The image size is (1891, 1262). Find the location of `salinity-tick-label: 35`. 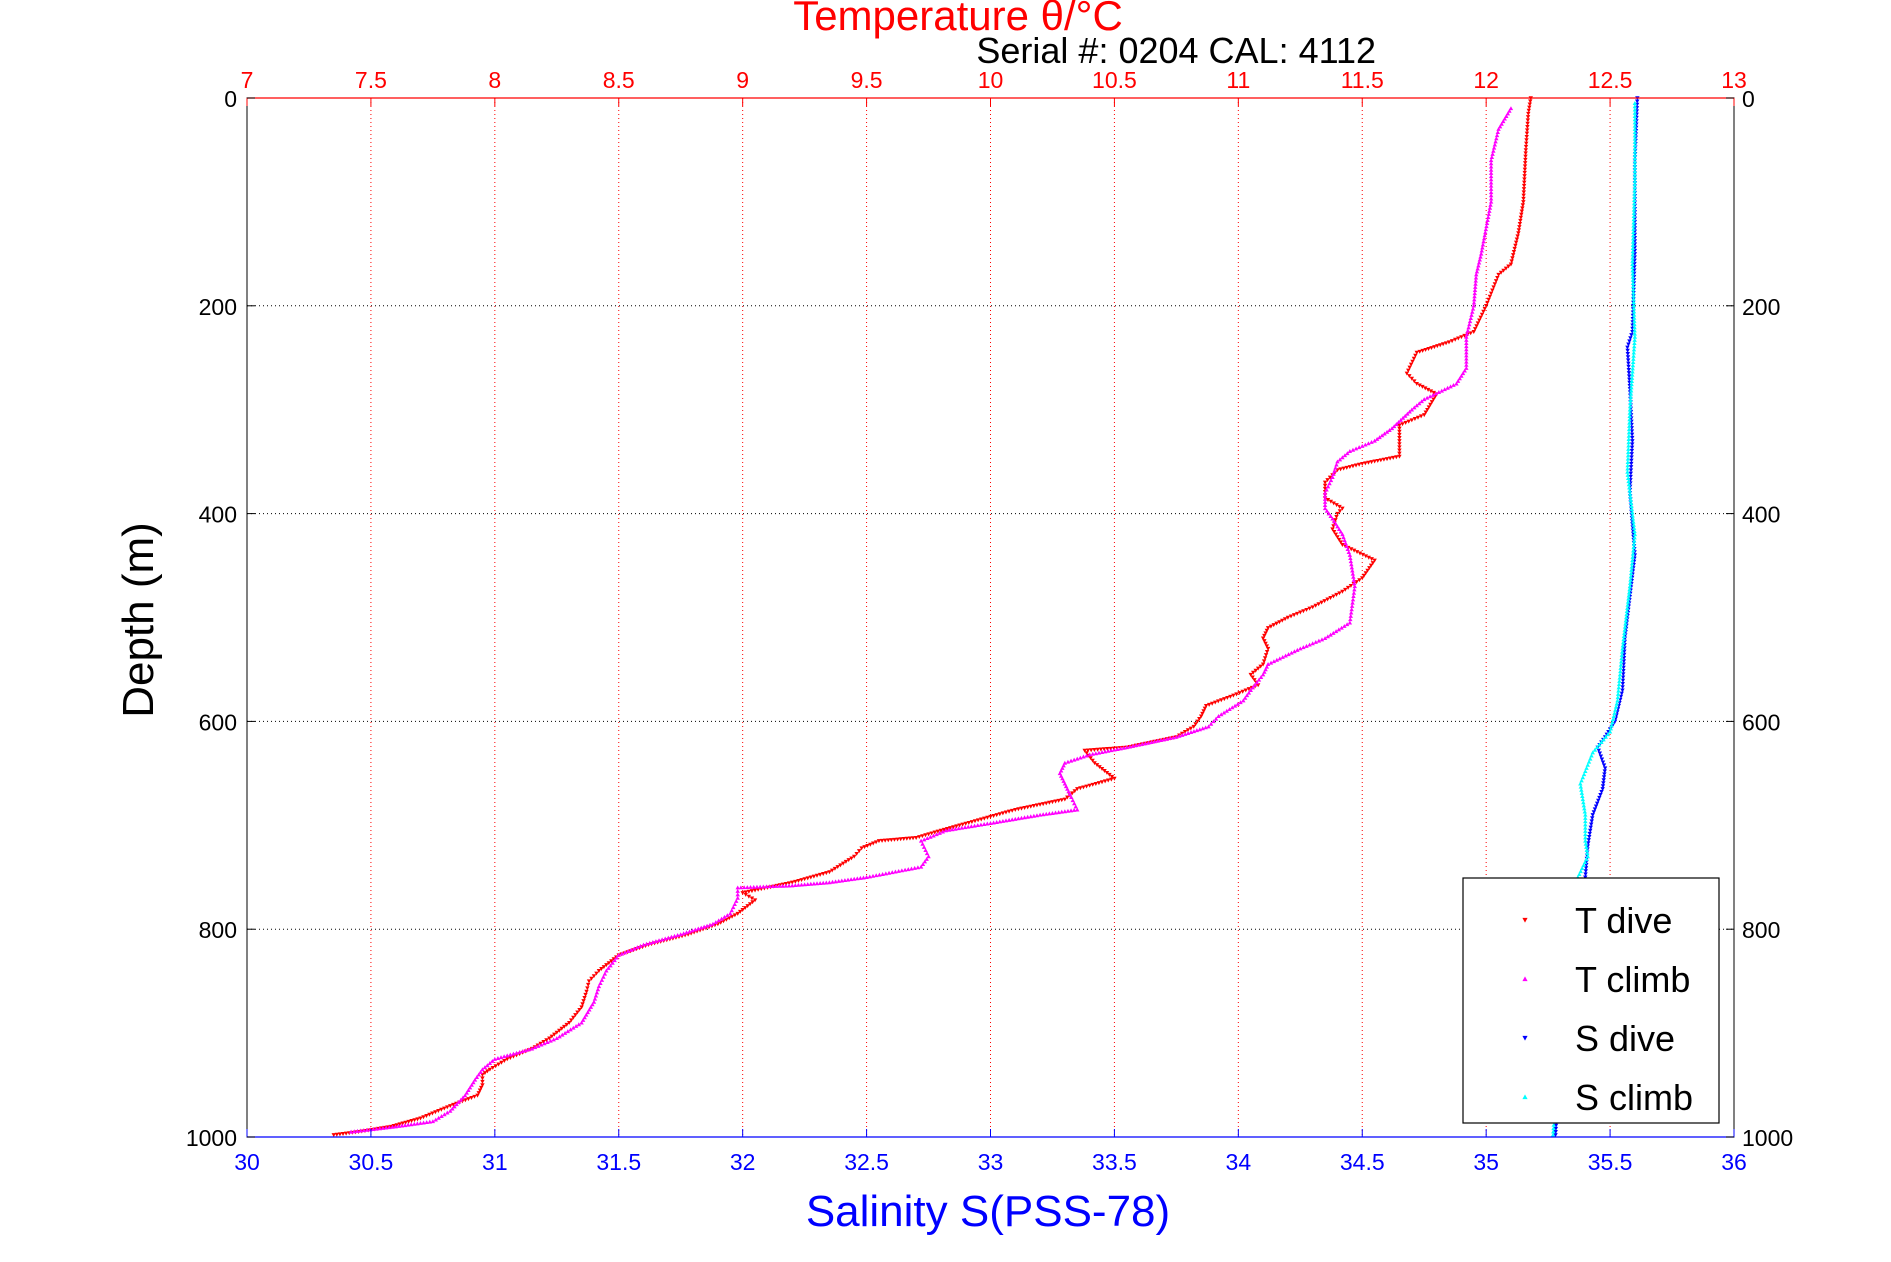

salinity-tick-label: 35 is located at coordinates (1486, 1162).